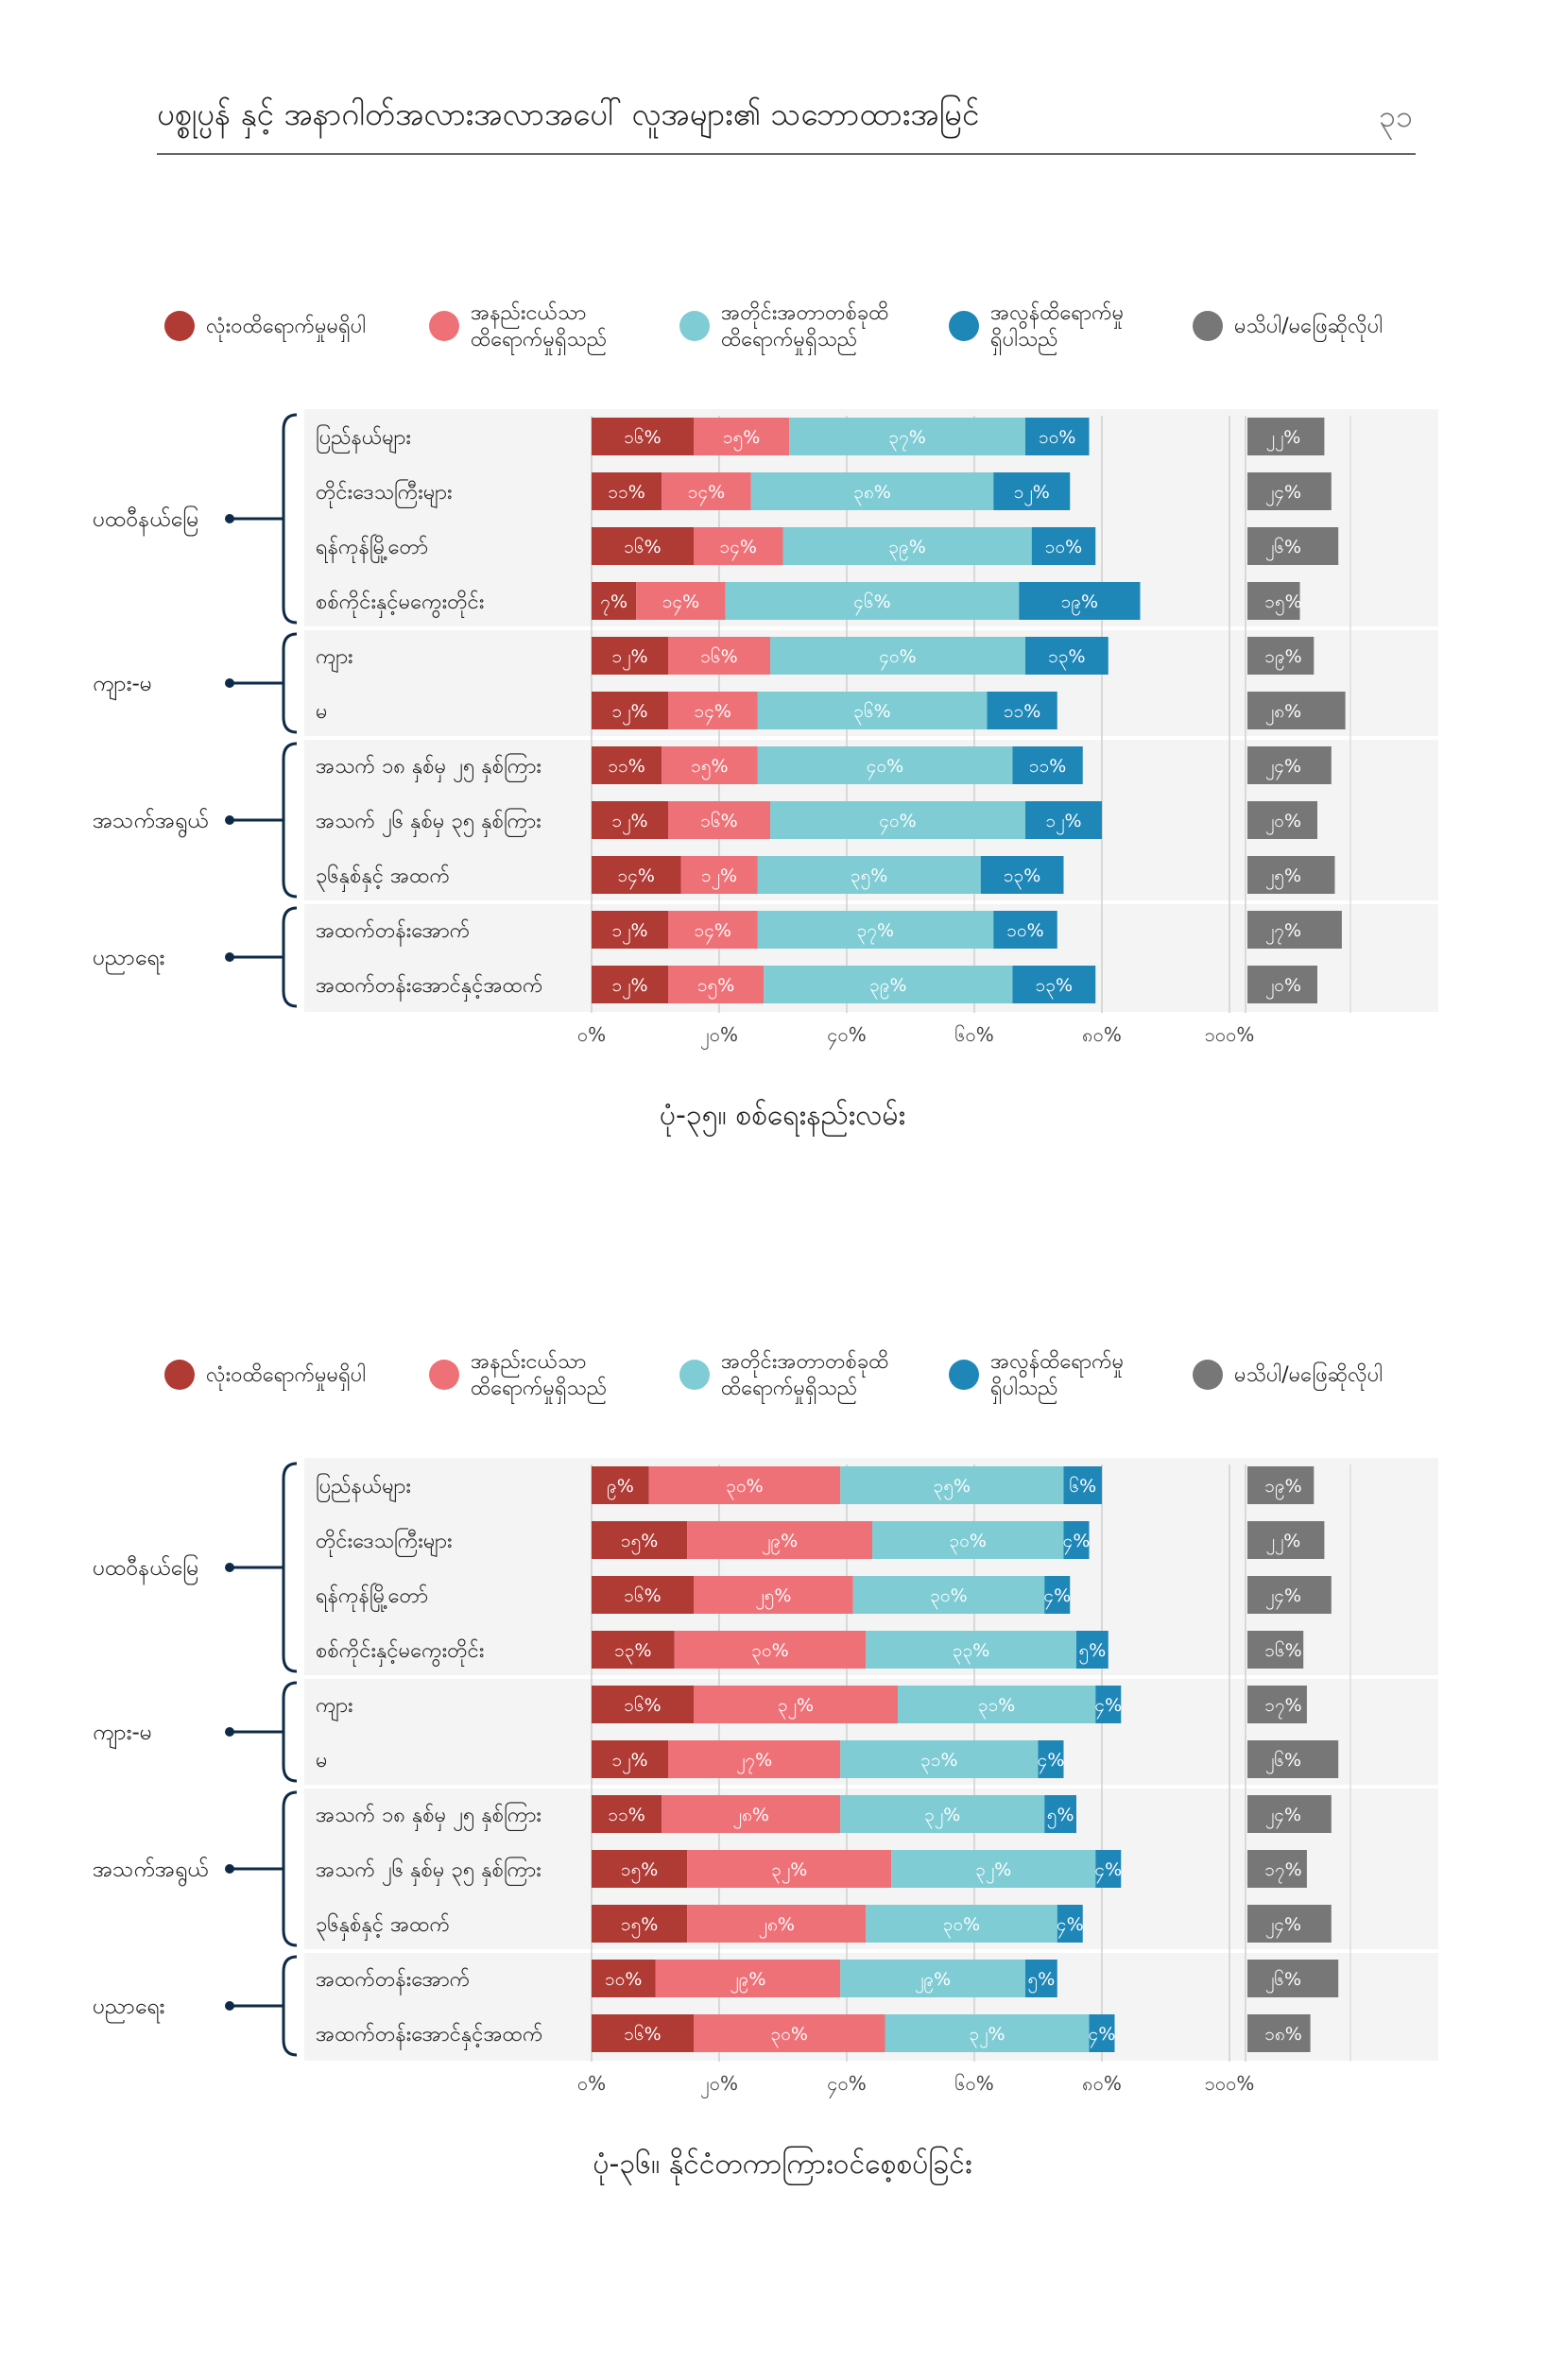 The image size is (1564, 2380). What do you see at coordinates (286, 328) in the screenshot?
I see `legend-label-1: လုံးဝထိရောက်မှုမရှိပါ` at bounding box center [286, 328].